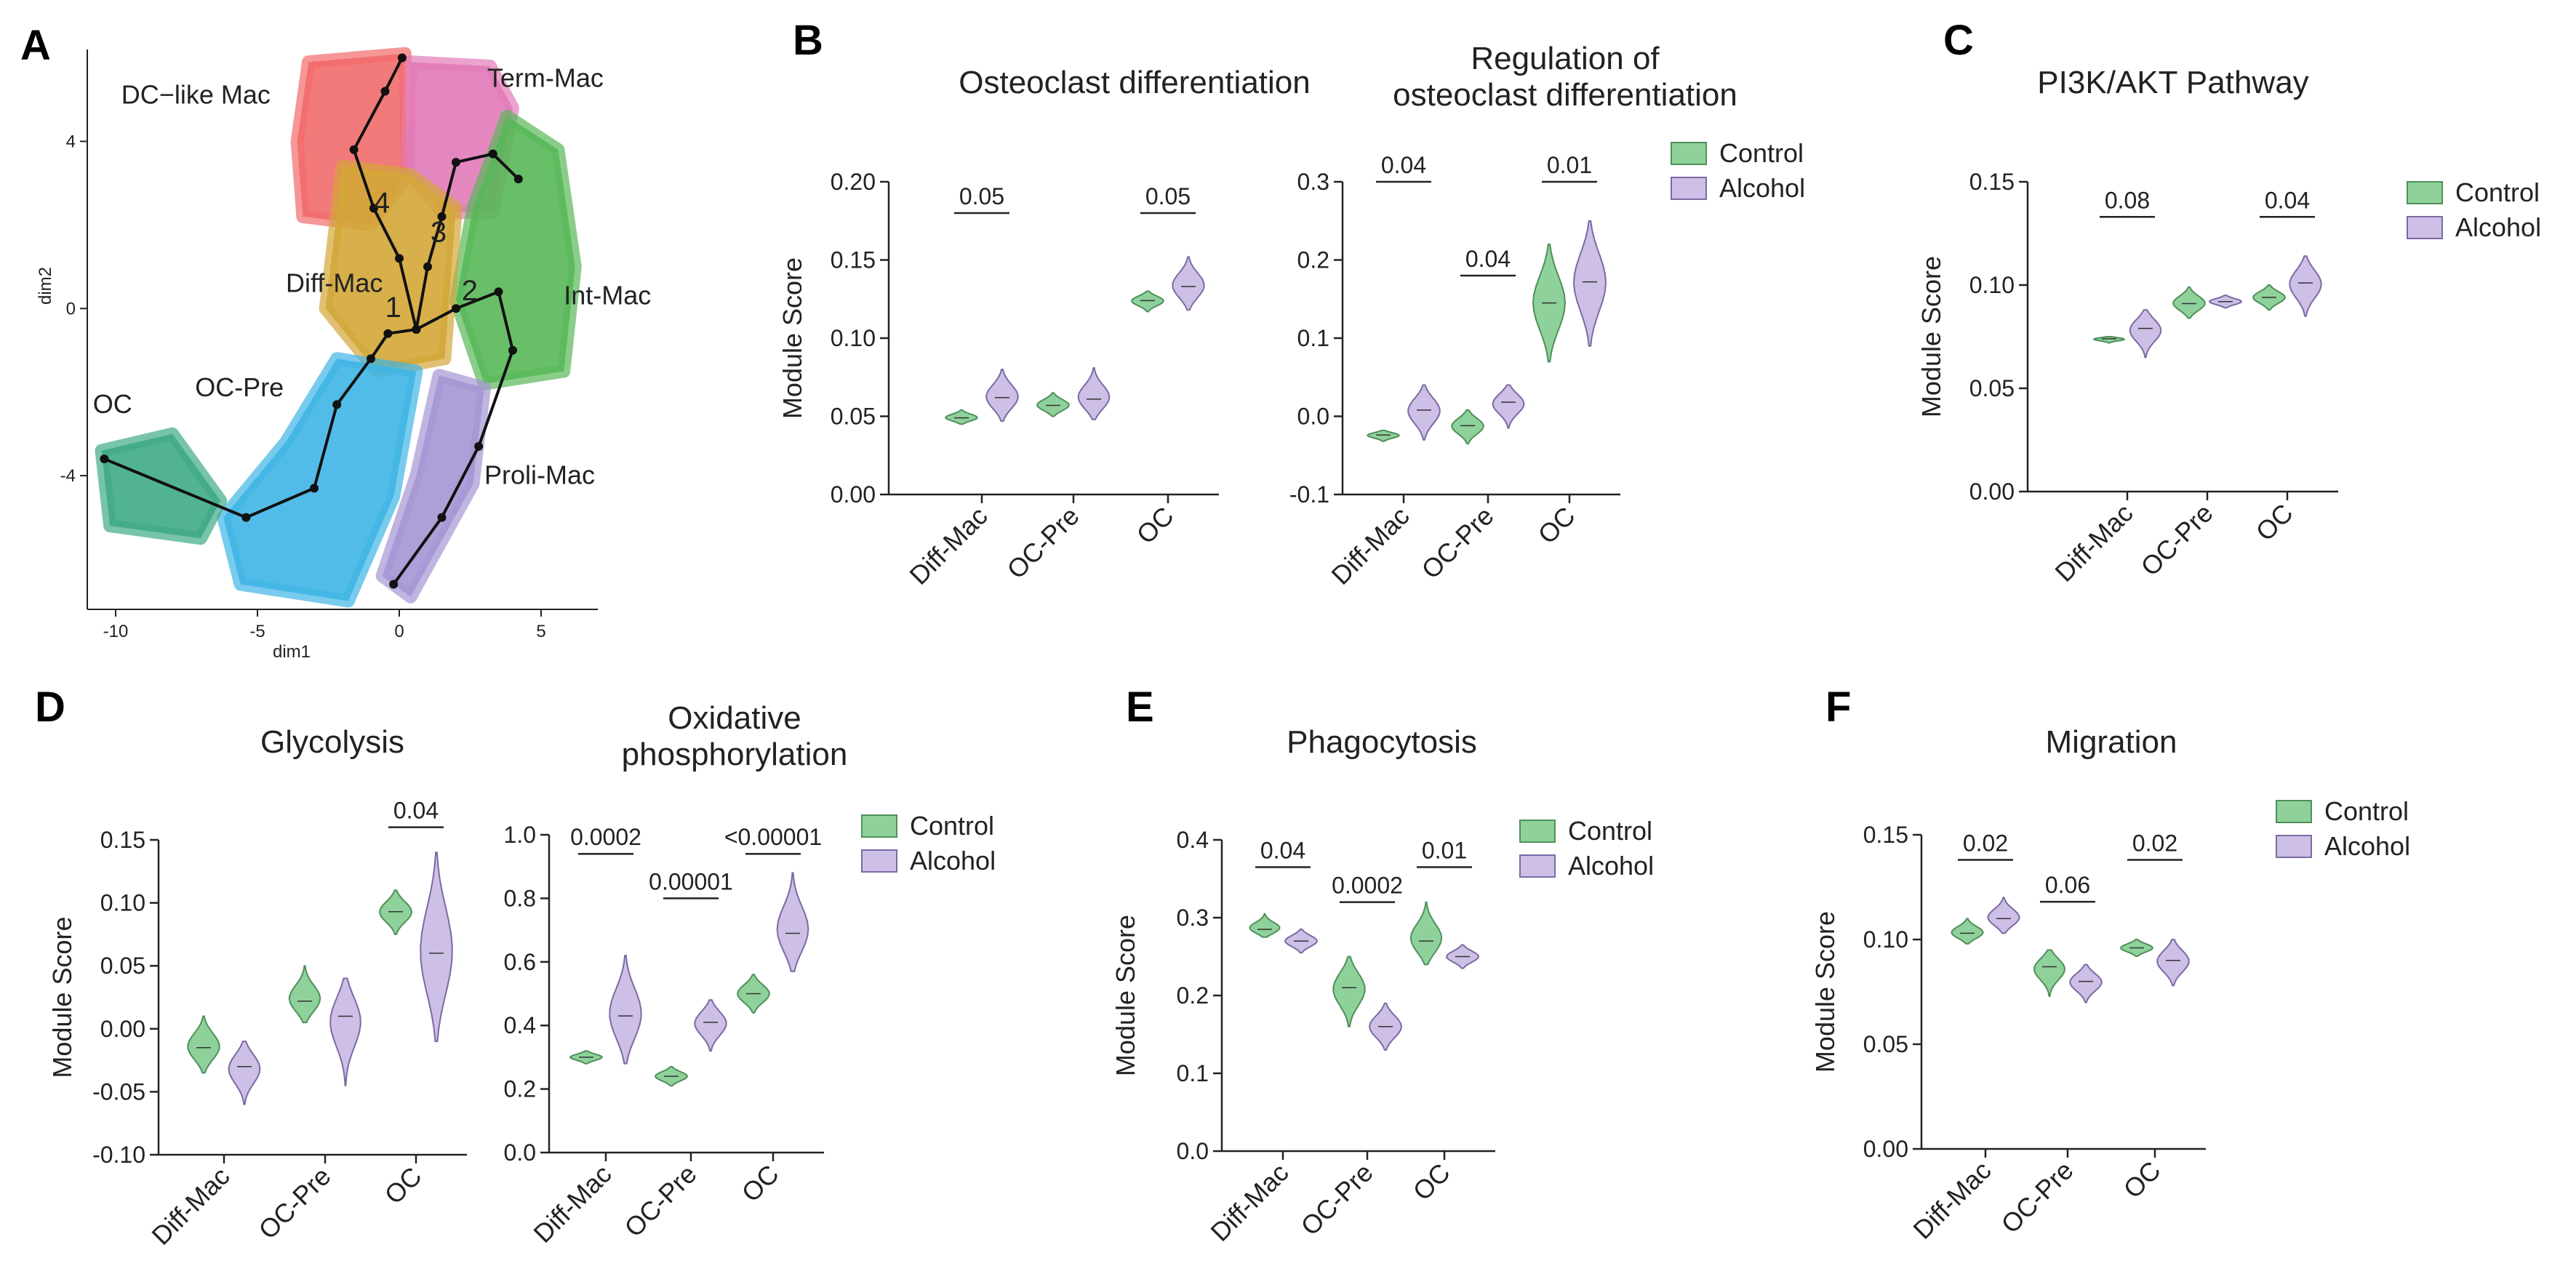 This screenshot has width=2576, height=1282. I want to click on umap-y-tick-label: -4, so click(68, 476).